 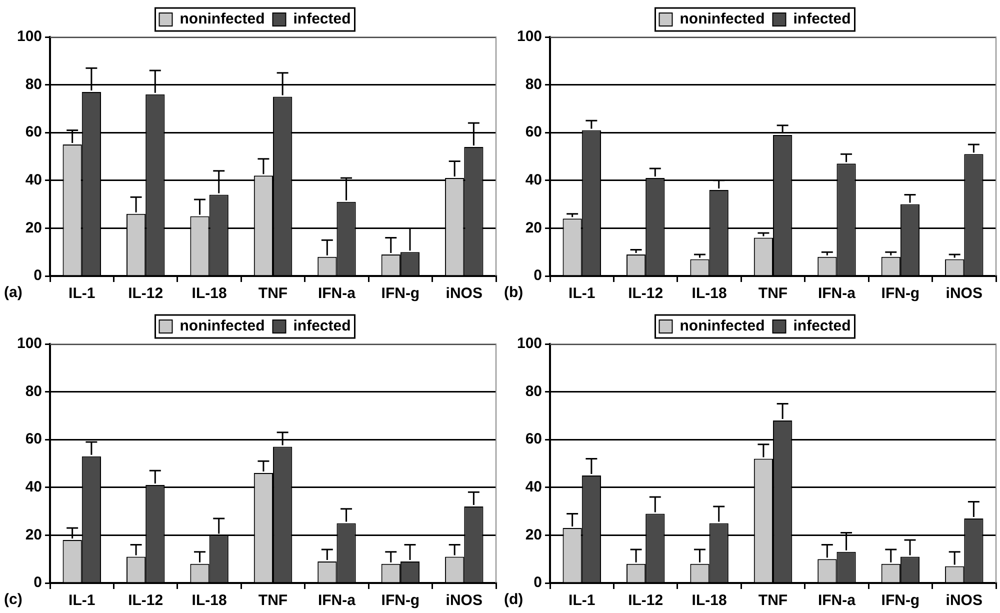 I want to click on text: (a), so click(x=13, y=293).